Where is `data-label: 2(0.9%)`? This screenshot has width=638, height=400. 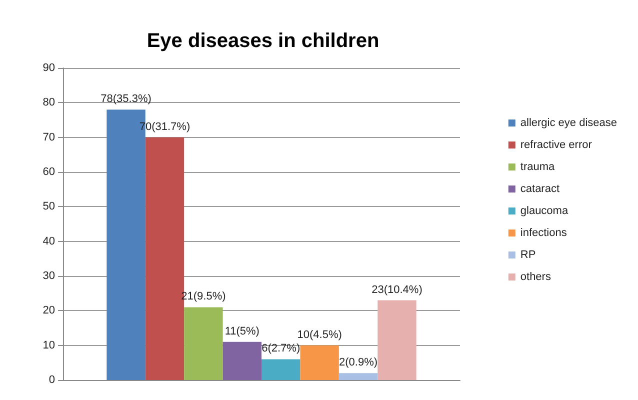
data-label: 2(0.9%) is located at coordinates (358, 362).